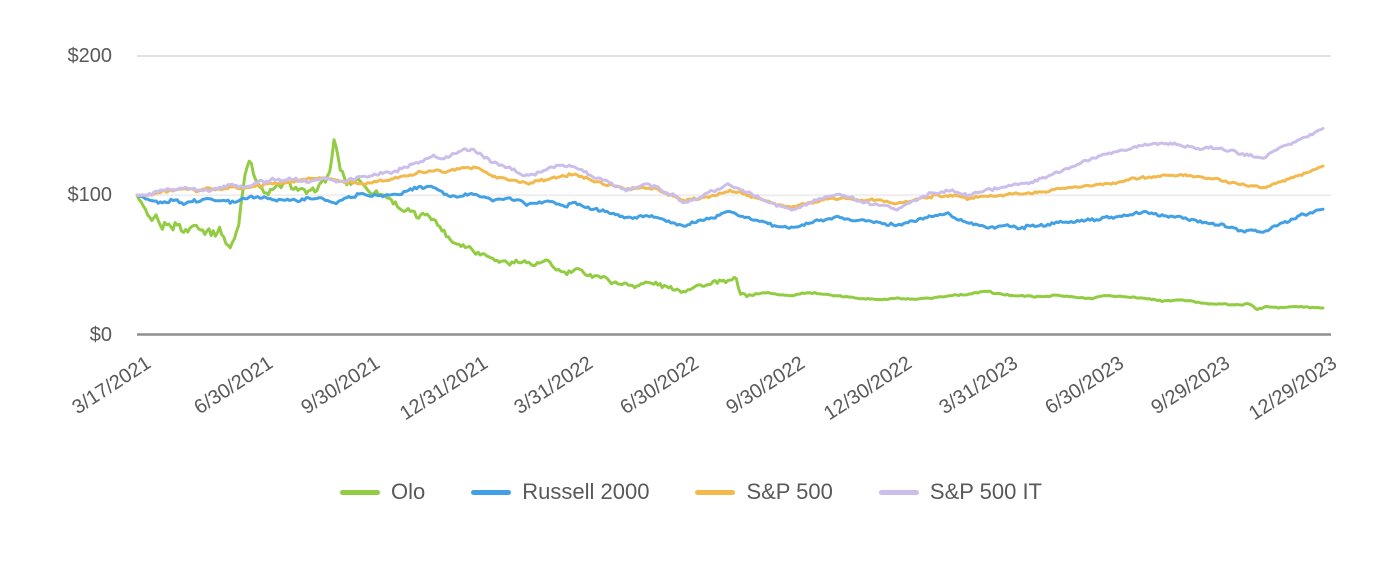 The width and height of the screenshot is (1382, 576). Describe the element at coordinates (586, 491) in the screenshot. I see `legend-label: Russell 2000` at that location.